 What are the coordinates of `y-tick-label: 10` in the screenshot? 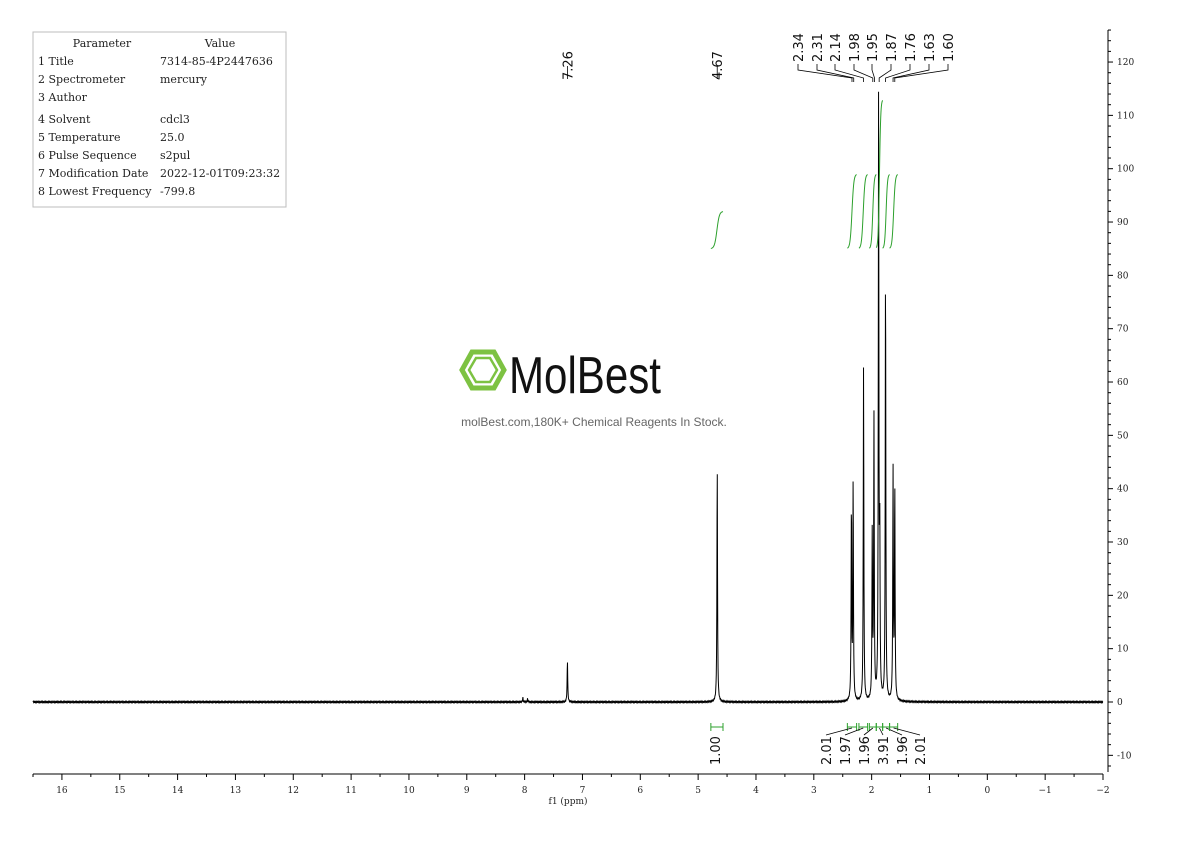 It's located at (1123, 650).